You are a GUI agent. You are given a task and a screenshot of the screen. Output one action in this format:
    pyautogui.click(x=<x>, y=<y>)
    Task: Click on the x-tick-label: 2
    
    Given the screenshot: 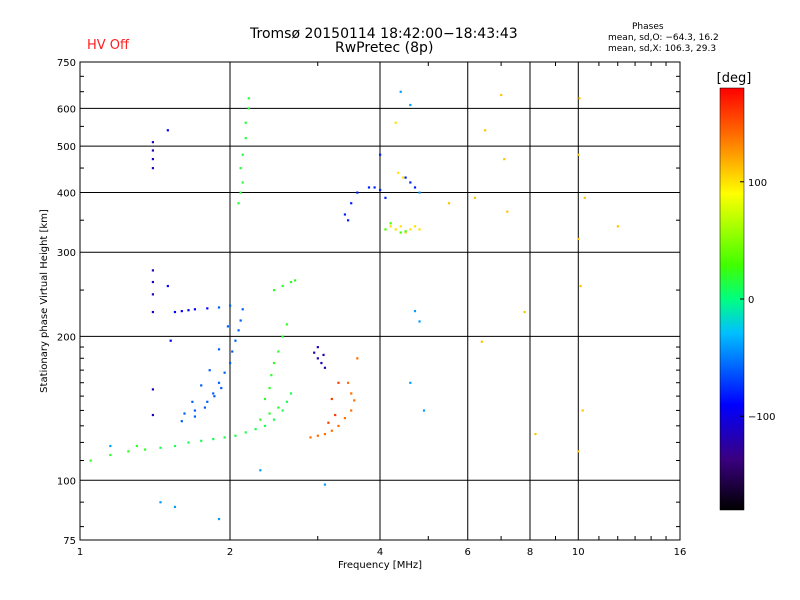 What is the action you would take?
    pyautogui.click(x=230, y=552)
    